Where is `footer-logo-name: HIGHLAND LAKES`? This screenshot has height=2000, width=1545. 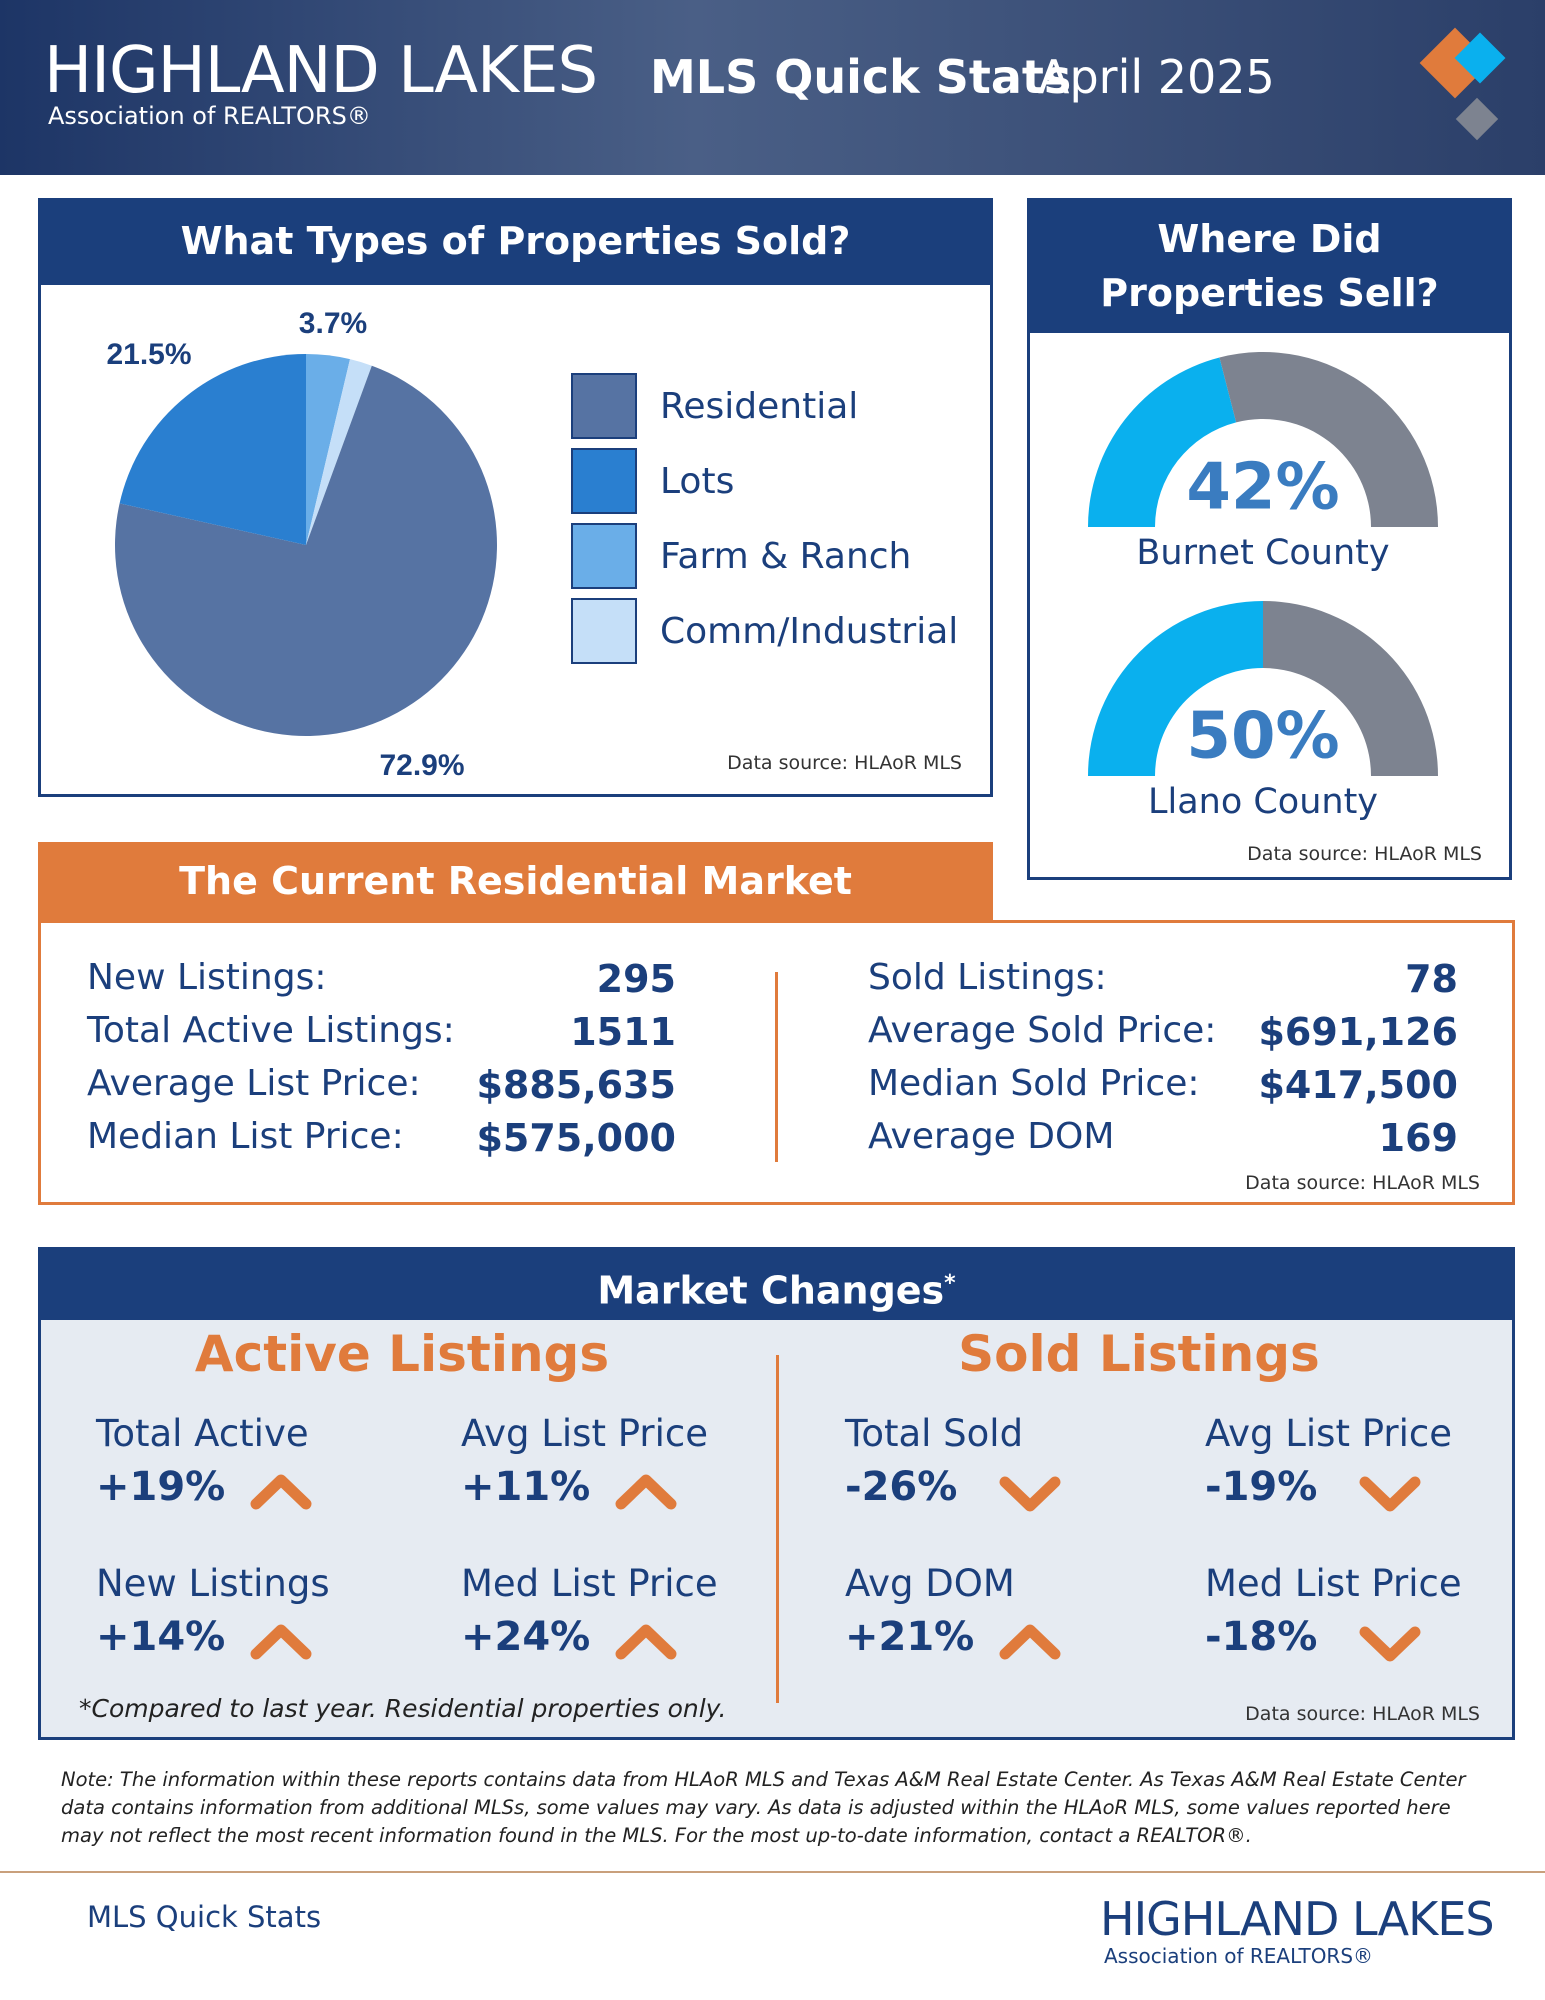 footer-logo-name: HIGHLAND LAKES is located at coordinates (1297, 1919).